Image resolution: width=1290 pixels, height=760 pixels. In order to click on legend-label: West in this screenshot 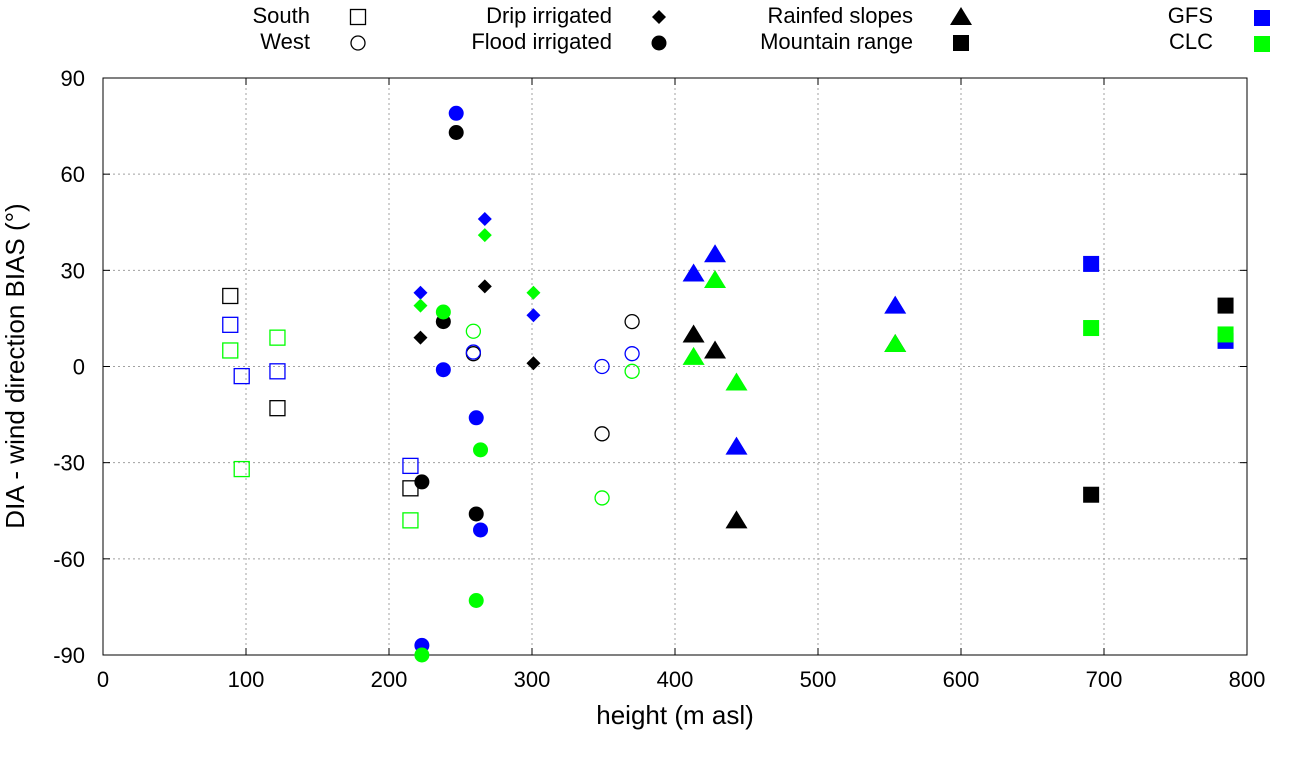, I will do `click(285, 41)`.